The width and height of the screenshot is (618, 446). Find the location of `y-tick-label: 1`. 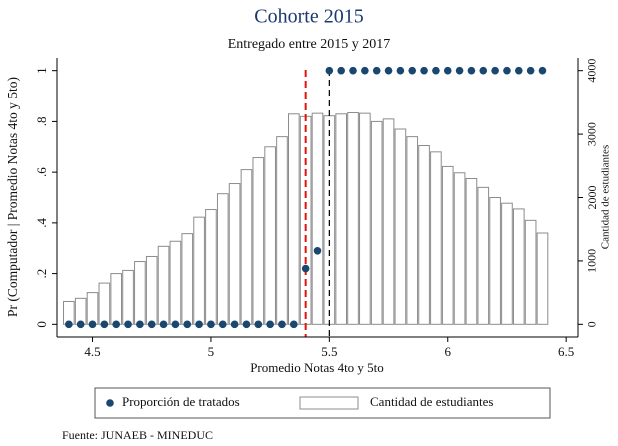

y-tick-label: 1 is located at coordinates (41, 70).